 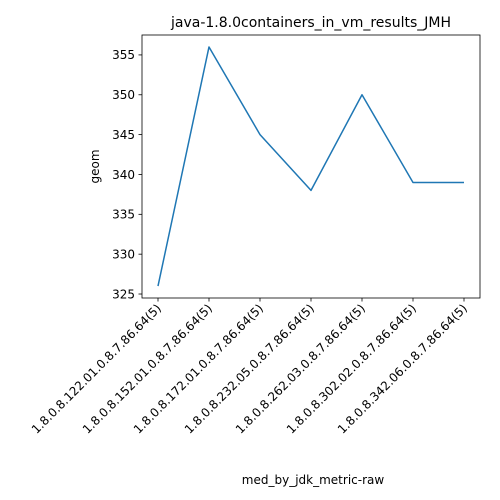 What do you see at coordinates (313, 480) in the screenshot?
I see `x-axis-title: med_by_jdk_metric-raw` at bounding box center [313, 480].